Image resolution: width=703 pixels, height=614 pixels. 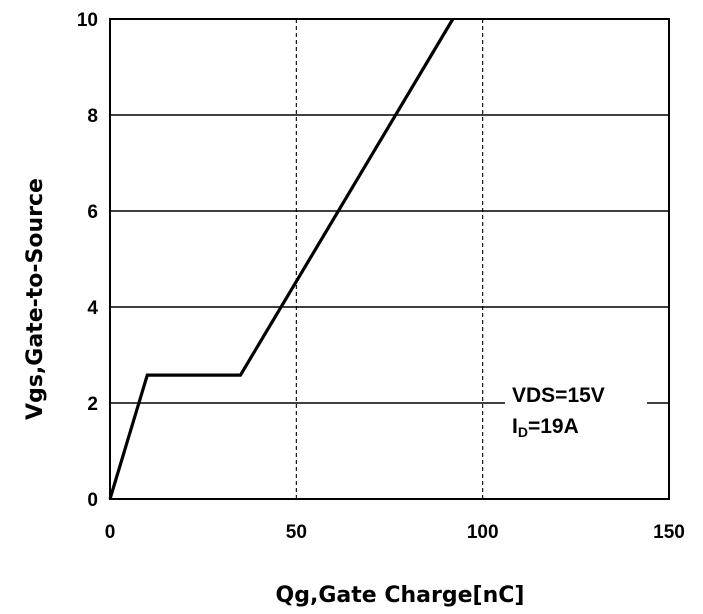 I want to click on annotation-id: ID=19A, so click(x=545, y=427).